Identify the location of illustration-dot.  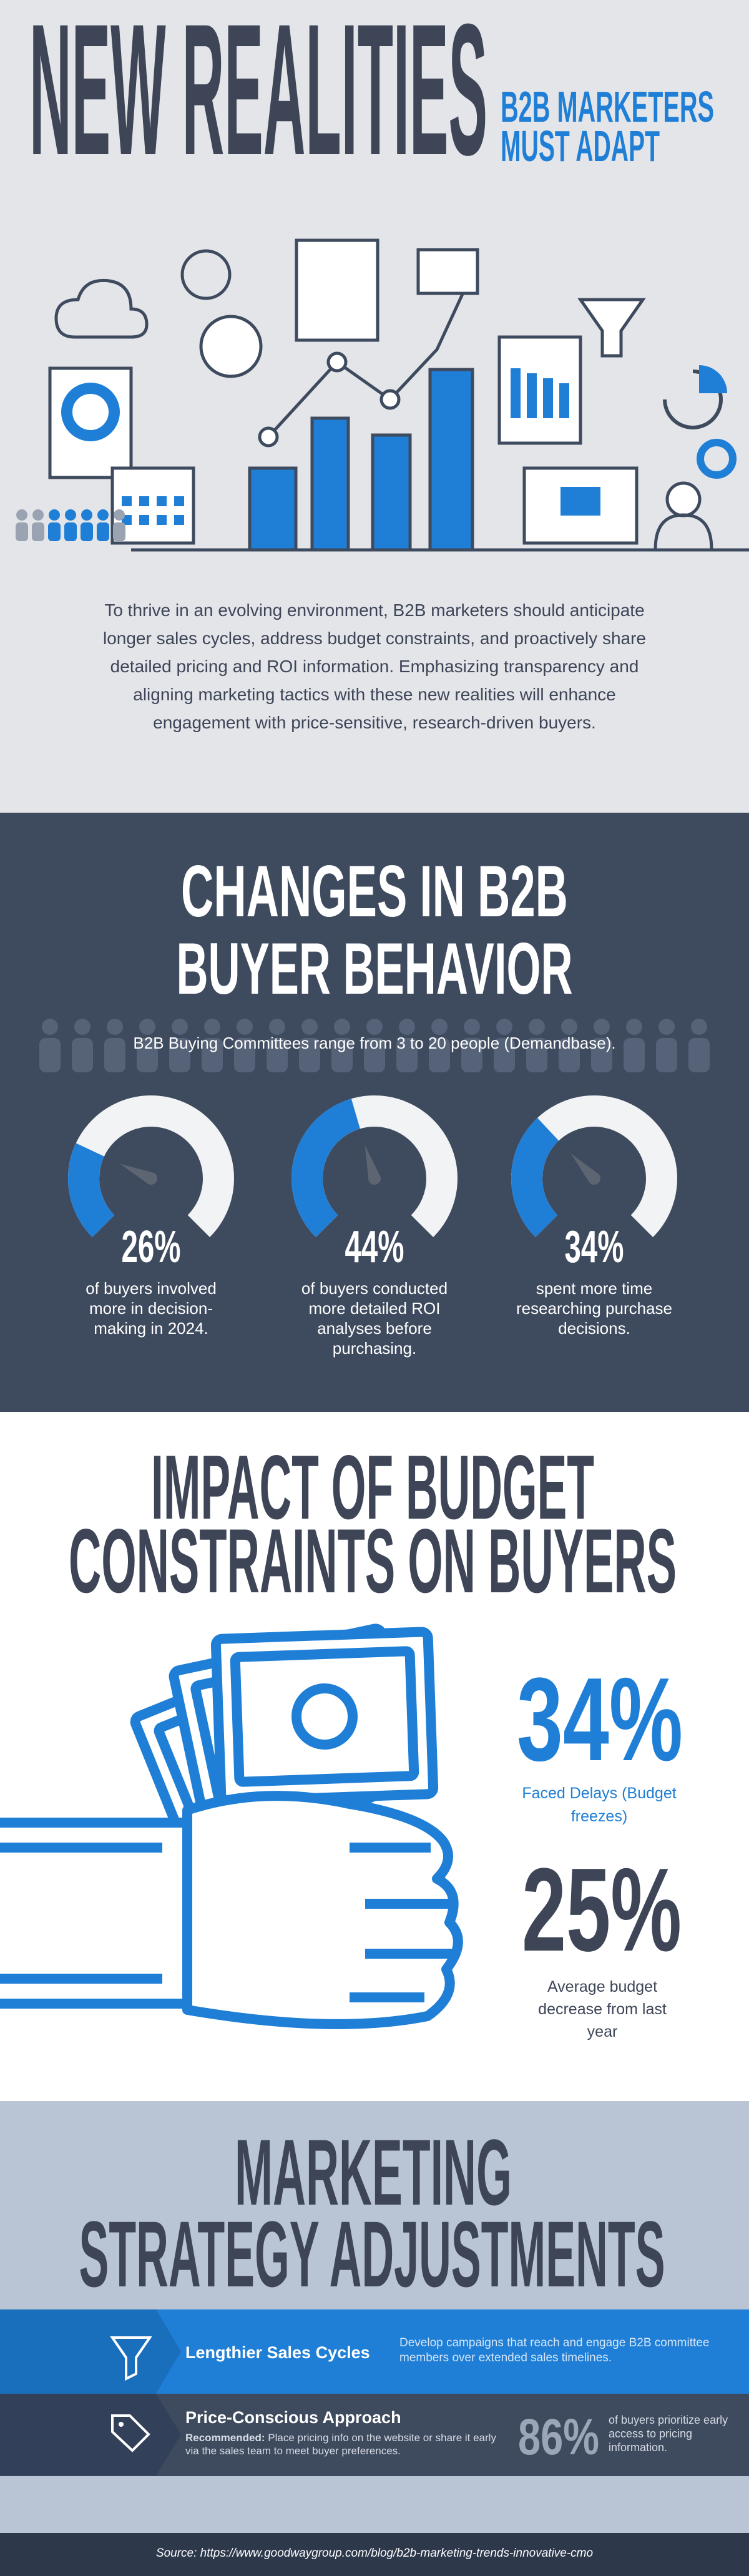
(390, 399).